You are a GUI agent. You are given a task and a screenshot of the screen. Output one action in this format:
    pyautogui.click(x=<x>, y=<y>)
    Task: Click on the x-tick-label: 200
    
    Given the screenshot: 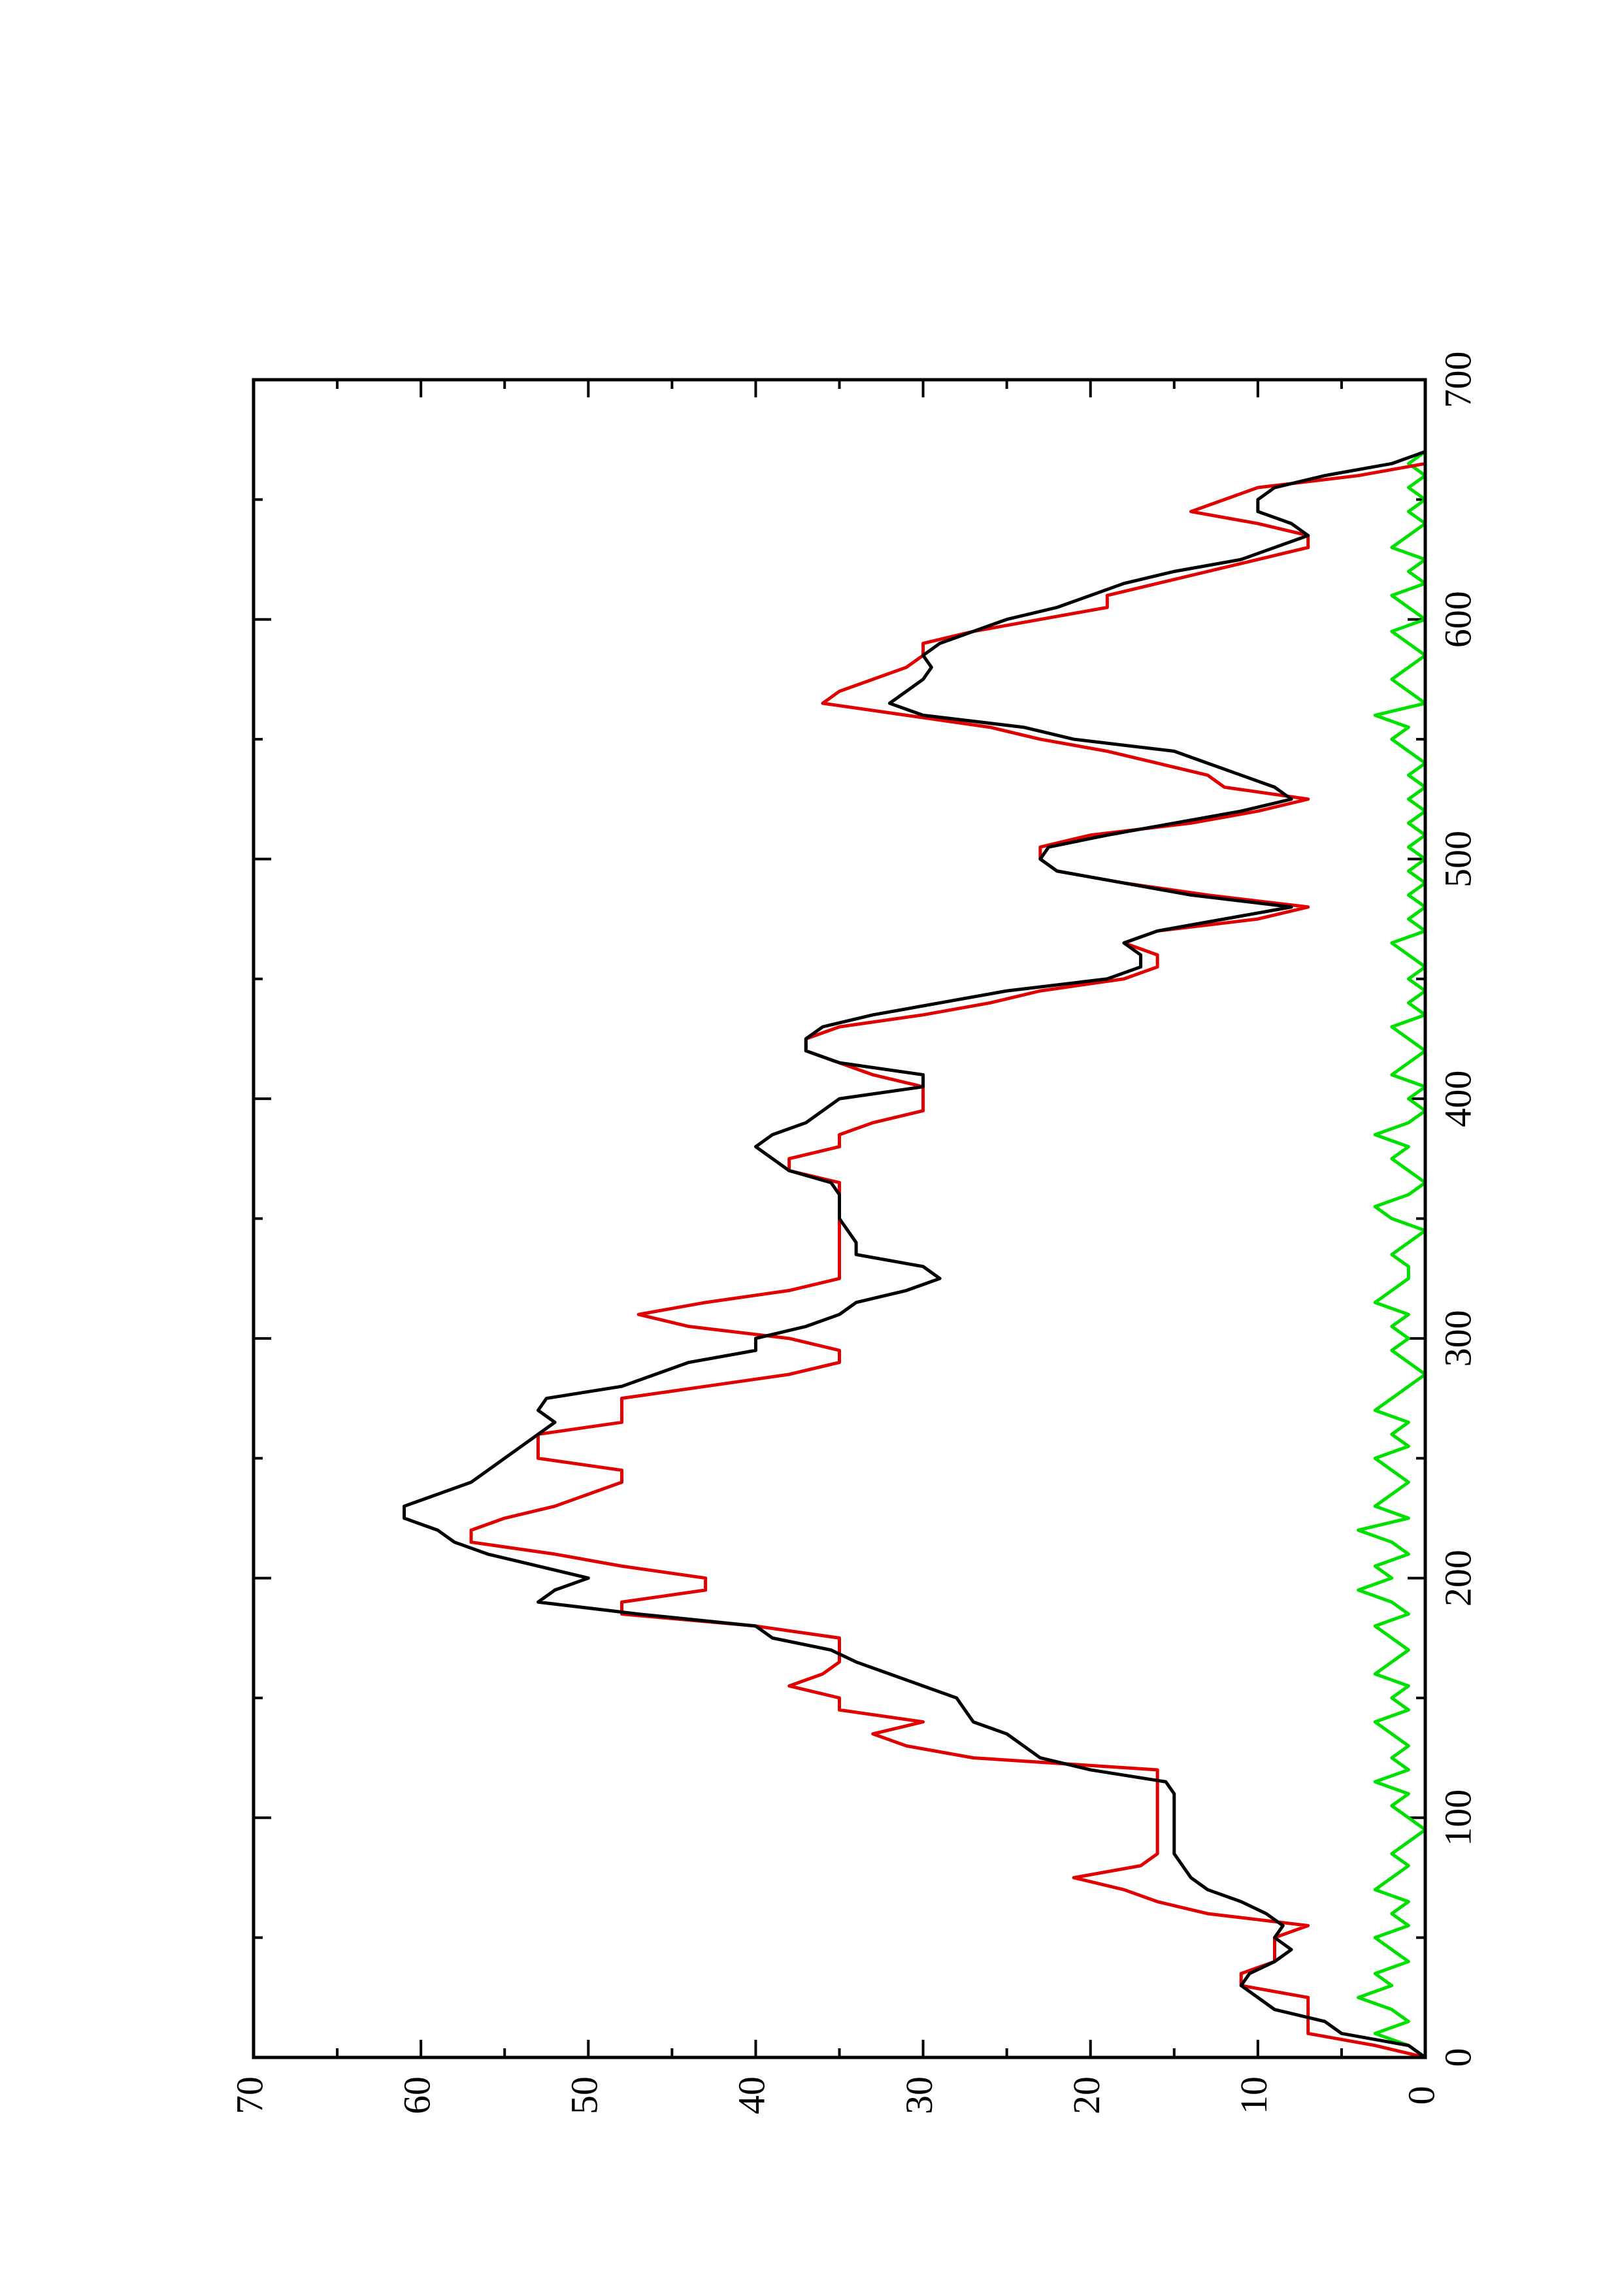 What is the action you would take?
    pyautogui.click(x=1458, y=1578)
    